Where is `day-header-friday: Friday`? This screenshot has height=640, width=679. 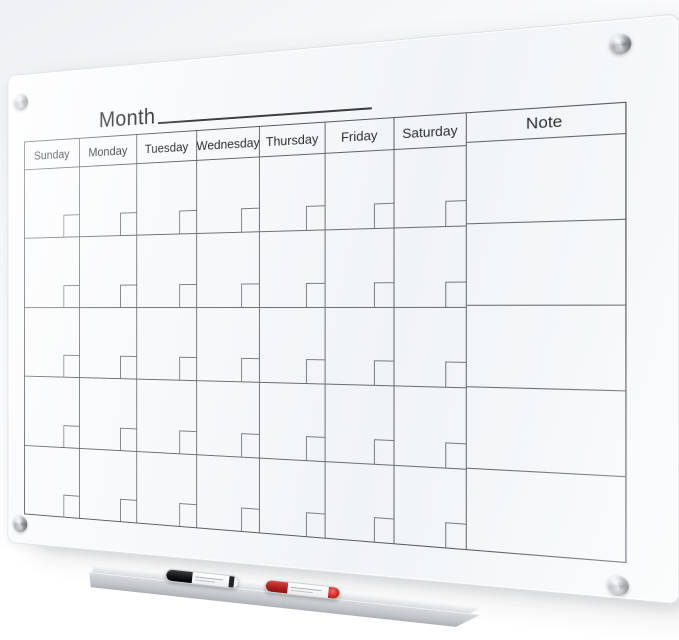 day-header-friday: Friday is located at coordinates (360, 135).